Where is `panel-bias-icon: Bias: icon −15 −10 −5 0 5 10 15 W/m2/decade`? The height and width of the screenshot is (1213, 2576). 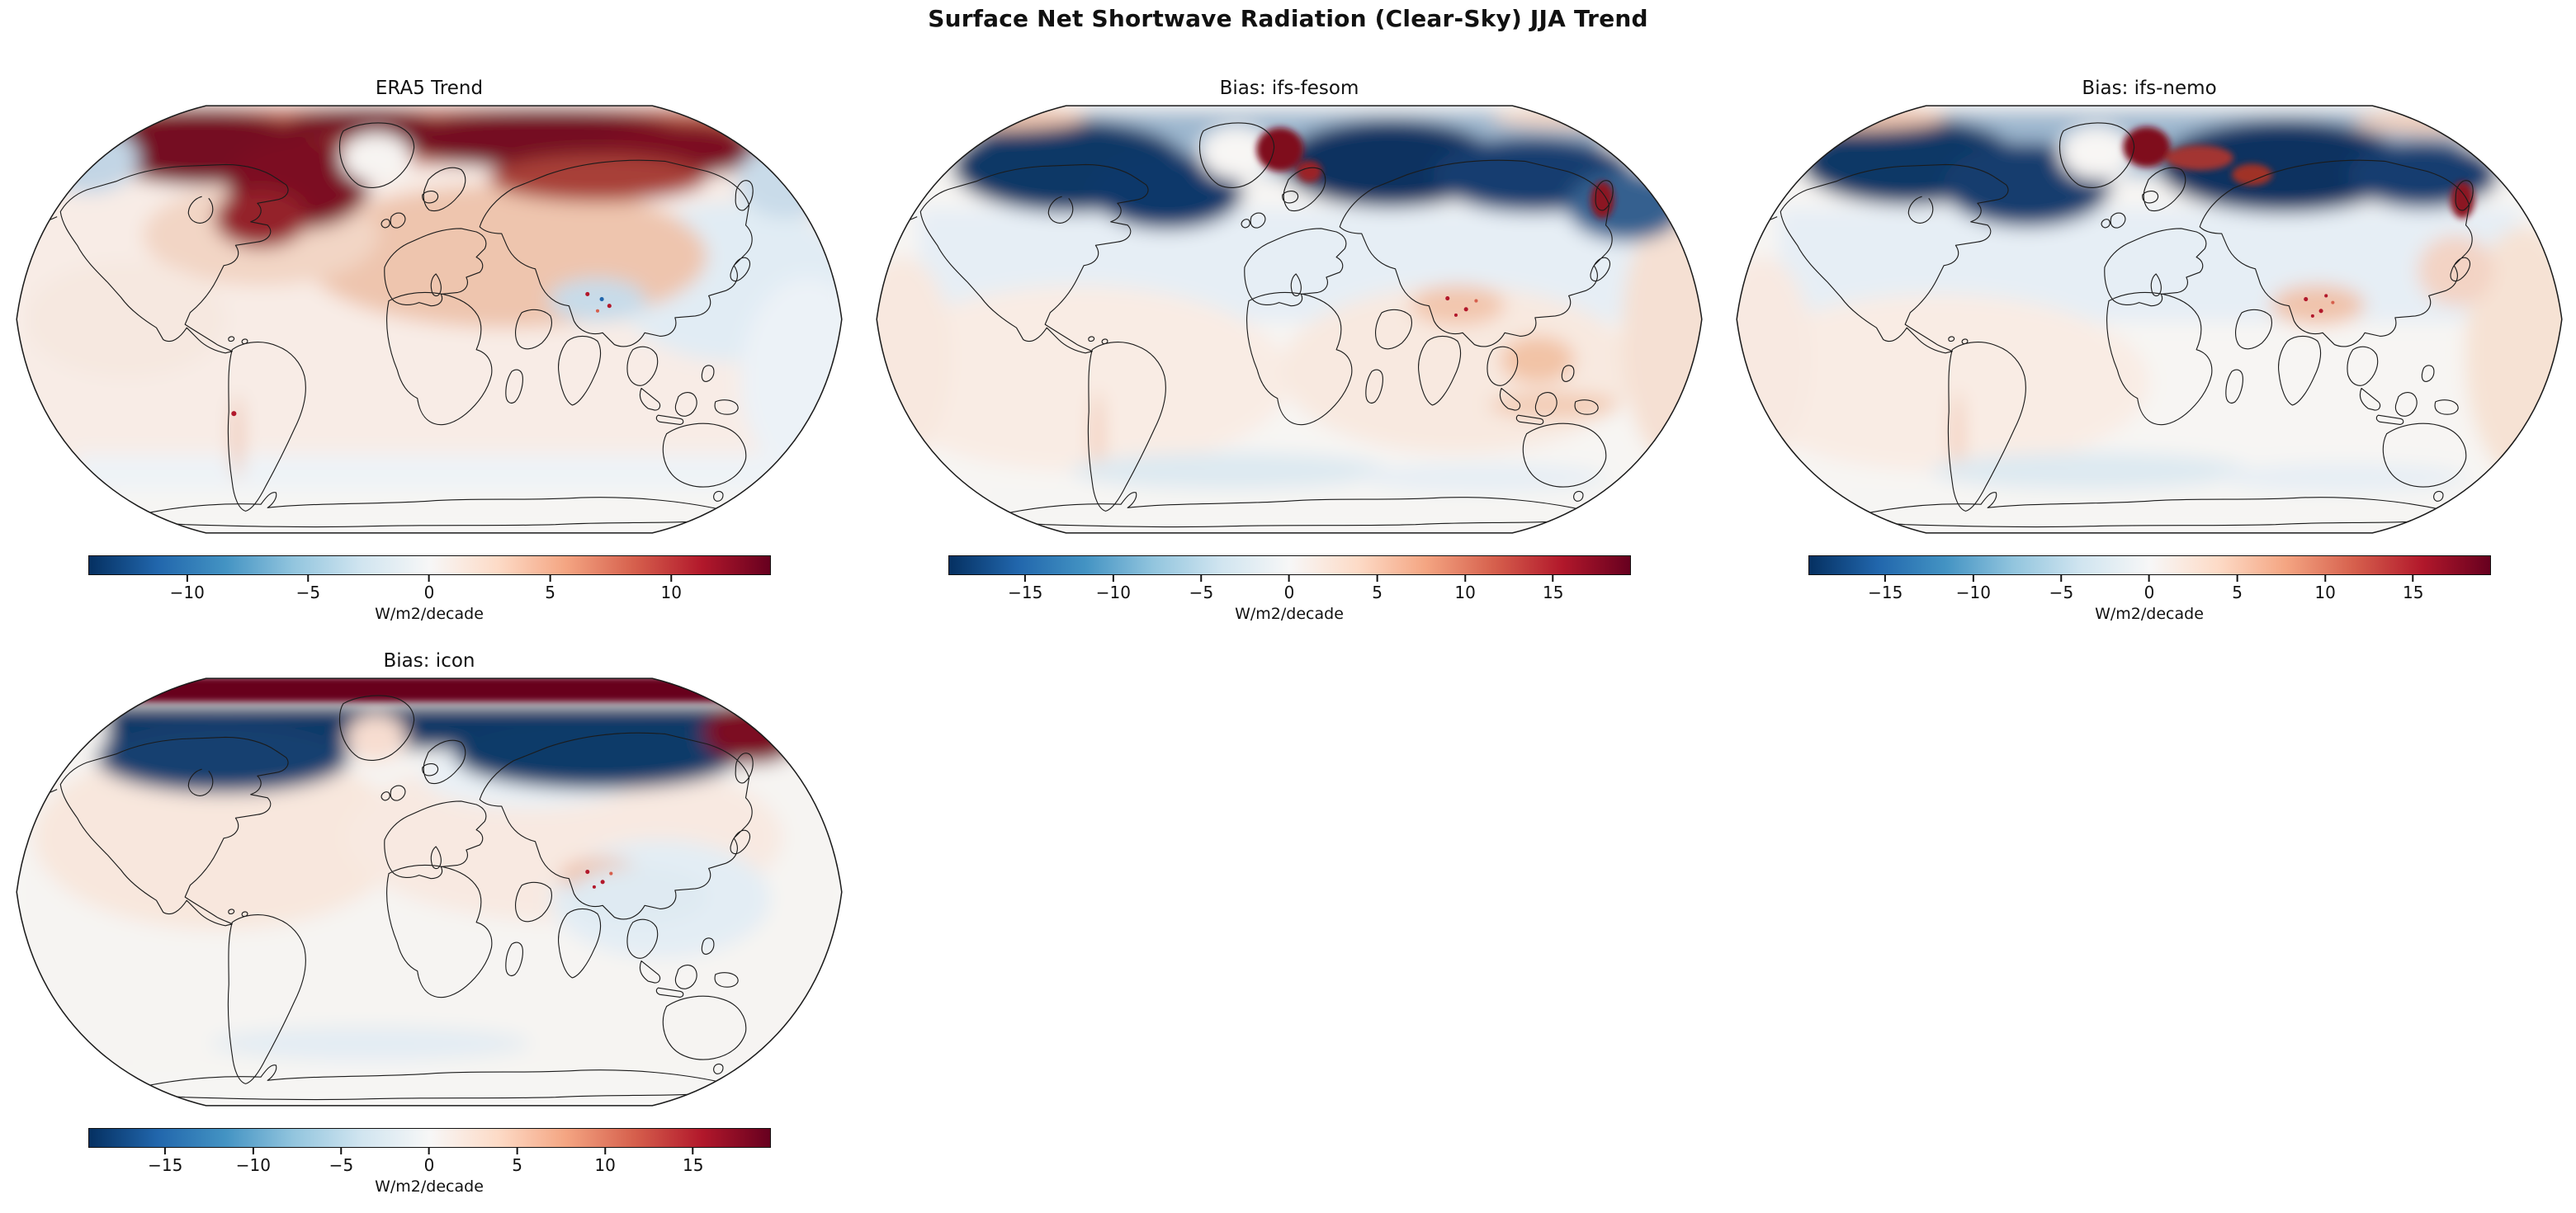 panel-bias-icon: Bias: icon −15 −10 −5 0 5 10 15 W/m2/decade is located at coordinates (429, 922).